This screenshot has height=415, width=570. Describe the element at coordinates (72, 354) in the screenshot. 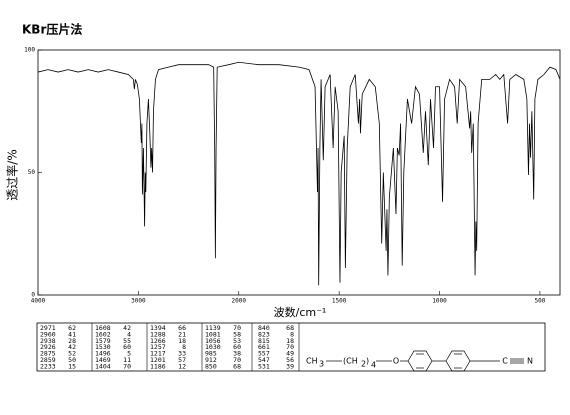

I see `table-cell: 52` at that location.